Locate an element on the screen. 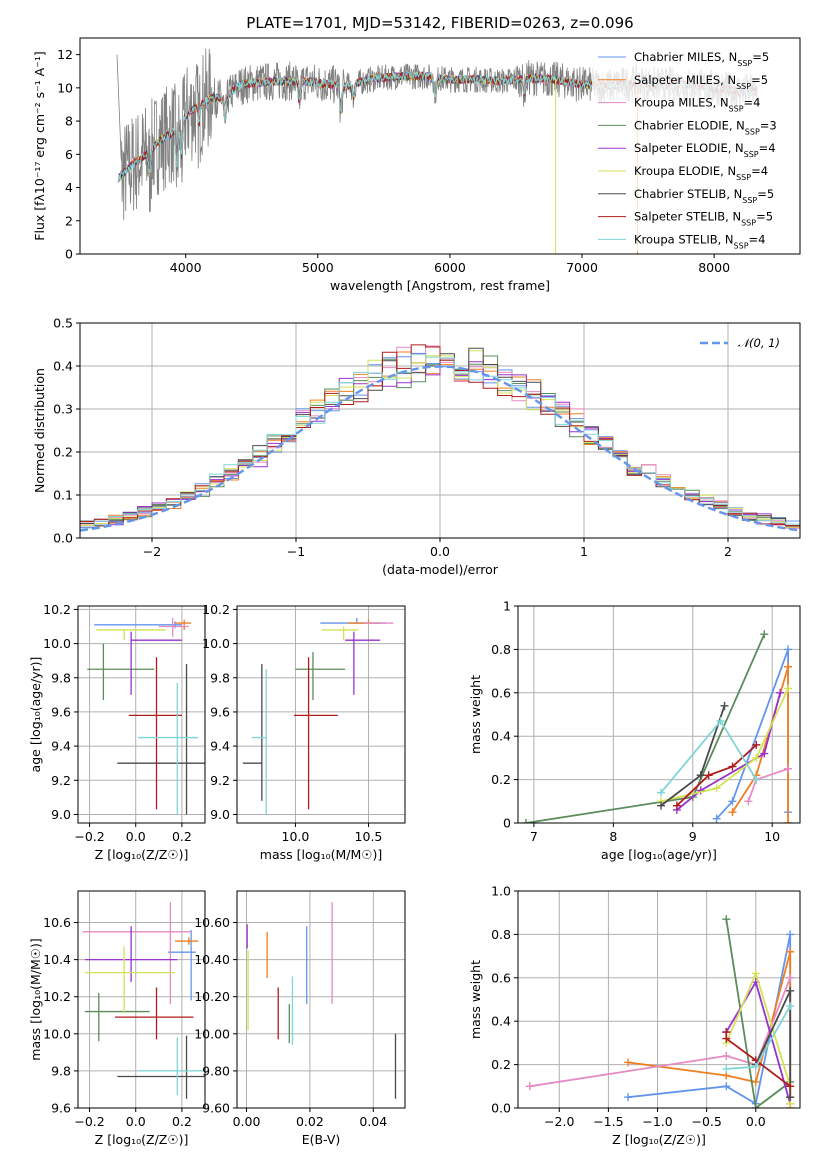  x-tick-label: 8000 is located at coordinates (714, 267).